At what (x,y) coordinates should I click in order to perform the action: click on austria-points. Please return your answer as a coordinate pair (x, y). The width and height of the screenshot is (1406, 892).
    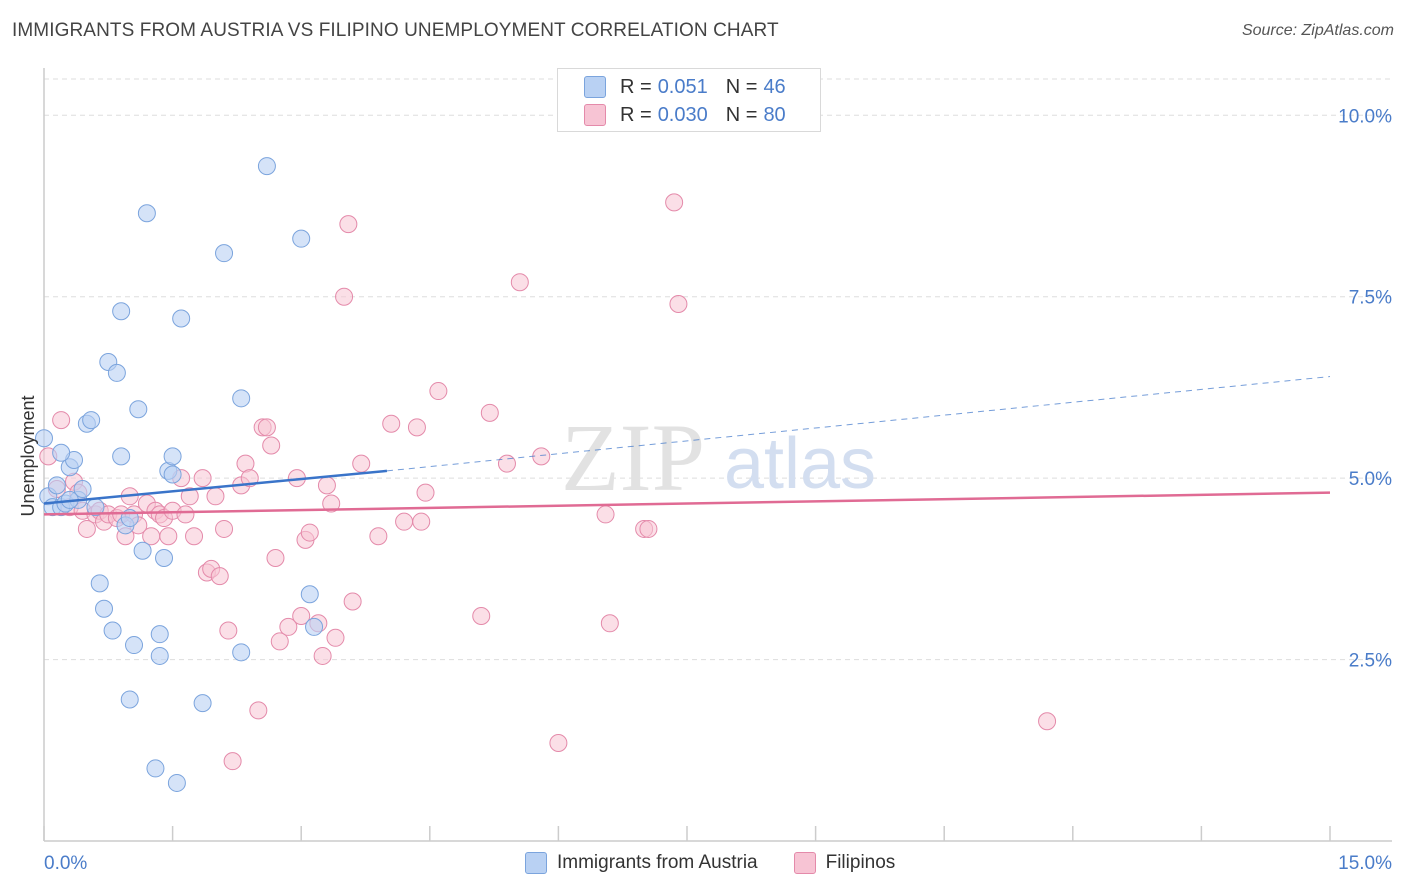
    Looking at the image, I should click on (179, 474).